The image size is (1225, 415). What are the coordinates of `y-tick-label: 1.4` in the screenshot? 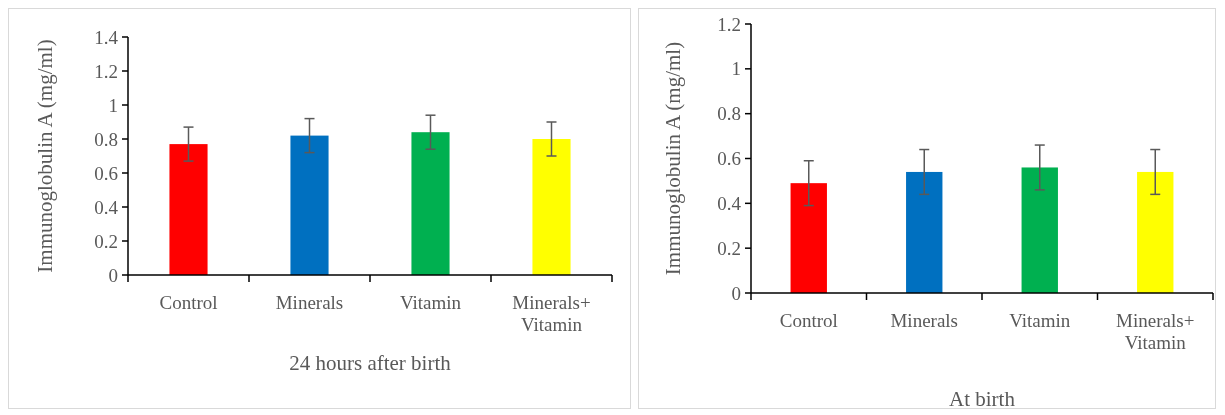 It's located at (106, 37).